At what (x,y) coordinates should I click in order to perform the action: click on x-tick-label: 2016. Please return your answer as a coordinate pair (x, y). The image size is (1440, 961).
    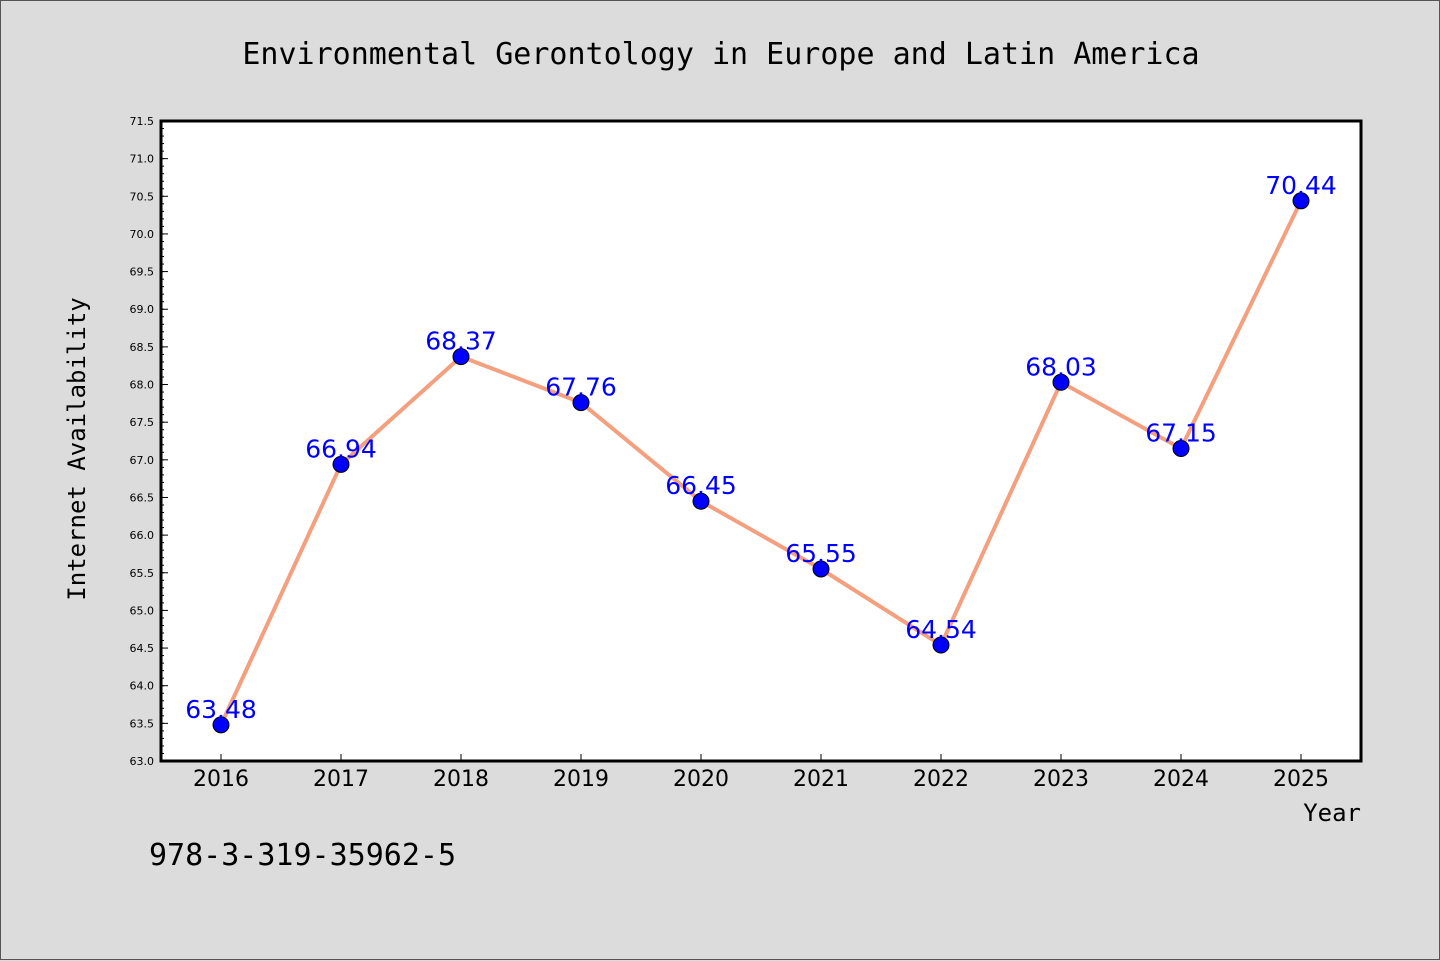
    Looking at the image, I should click on (221, 779).